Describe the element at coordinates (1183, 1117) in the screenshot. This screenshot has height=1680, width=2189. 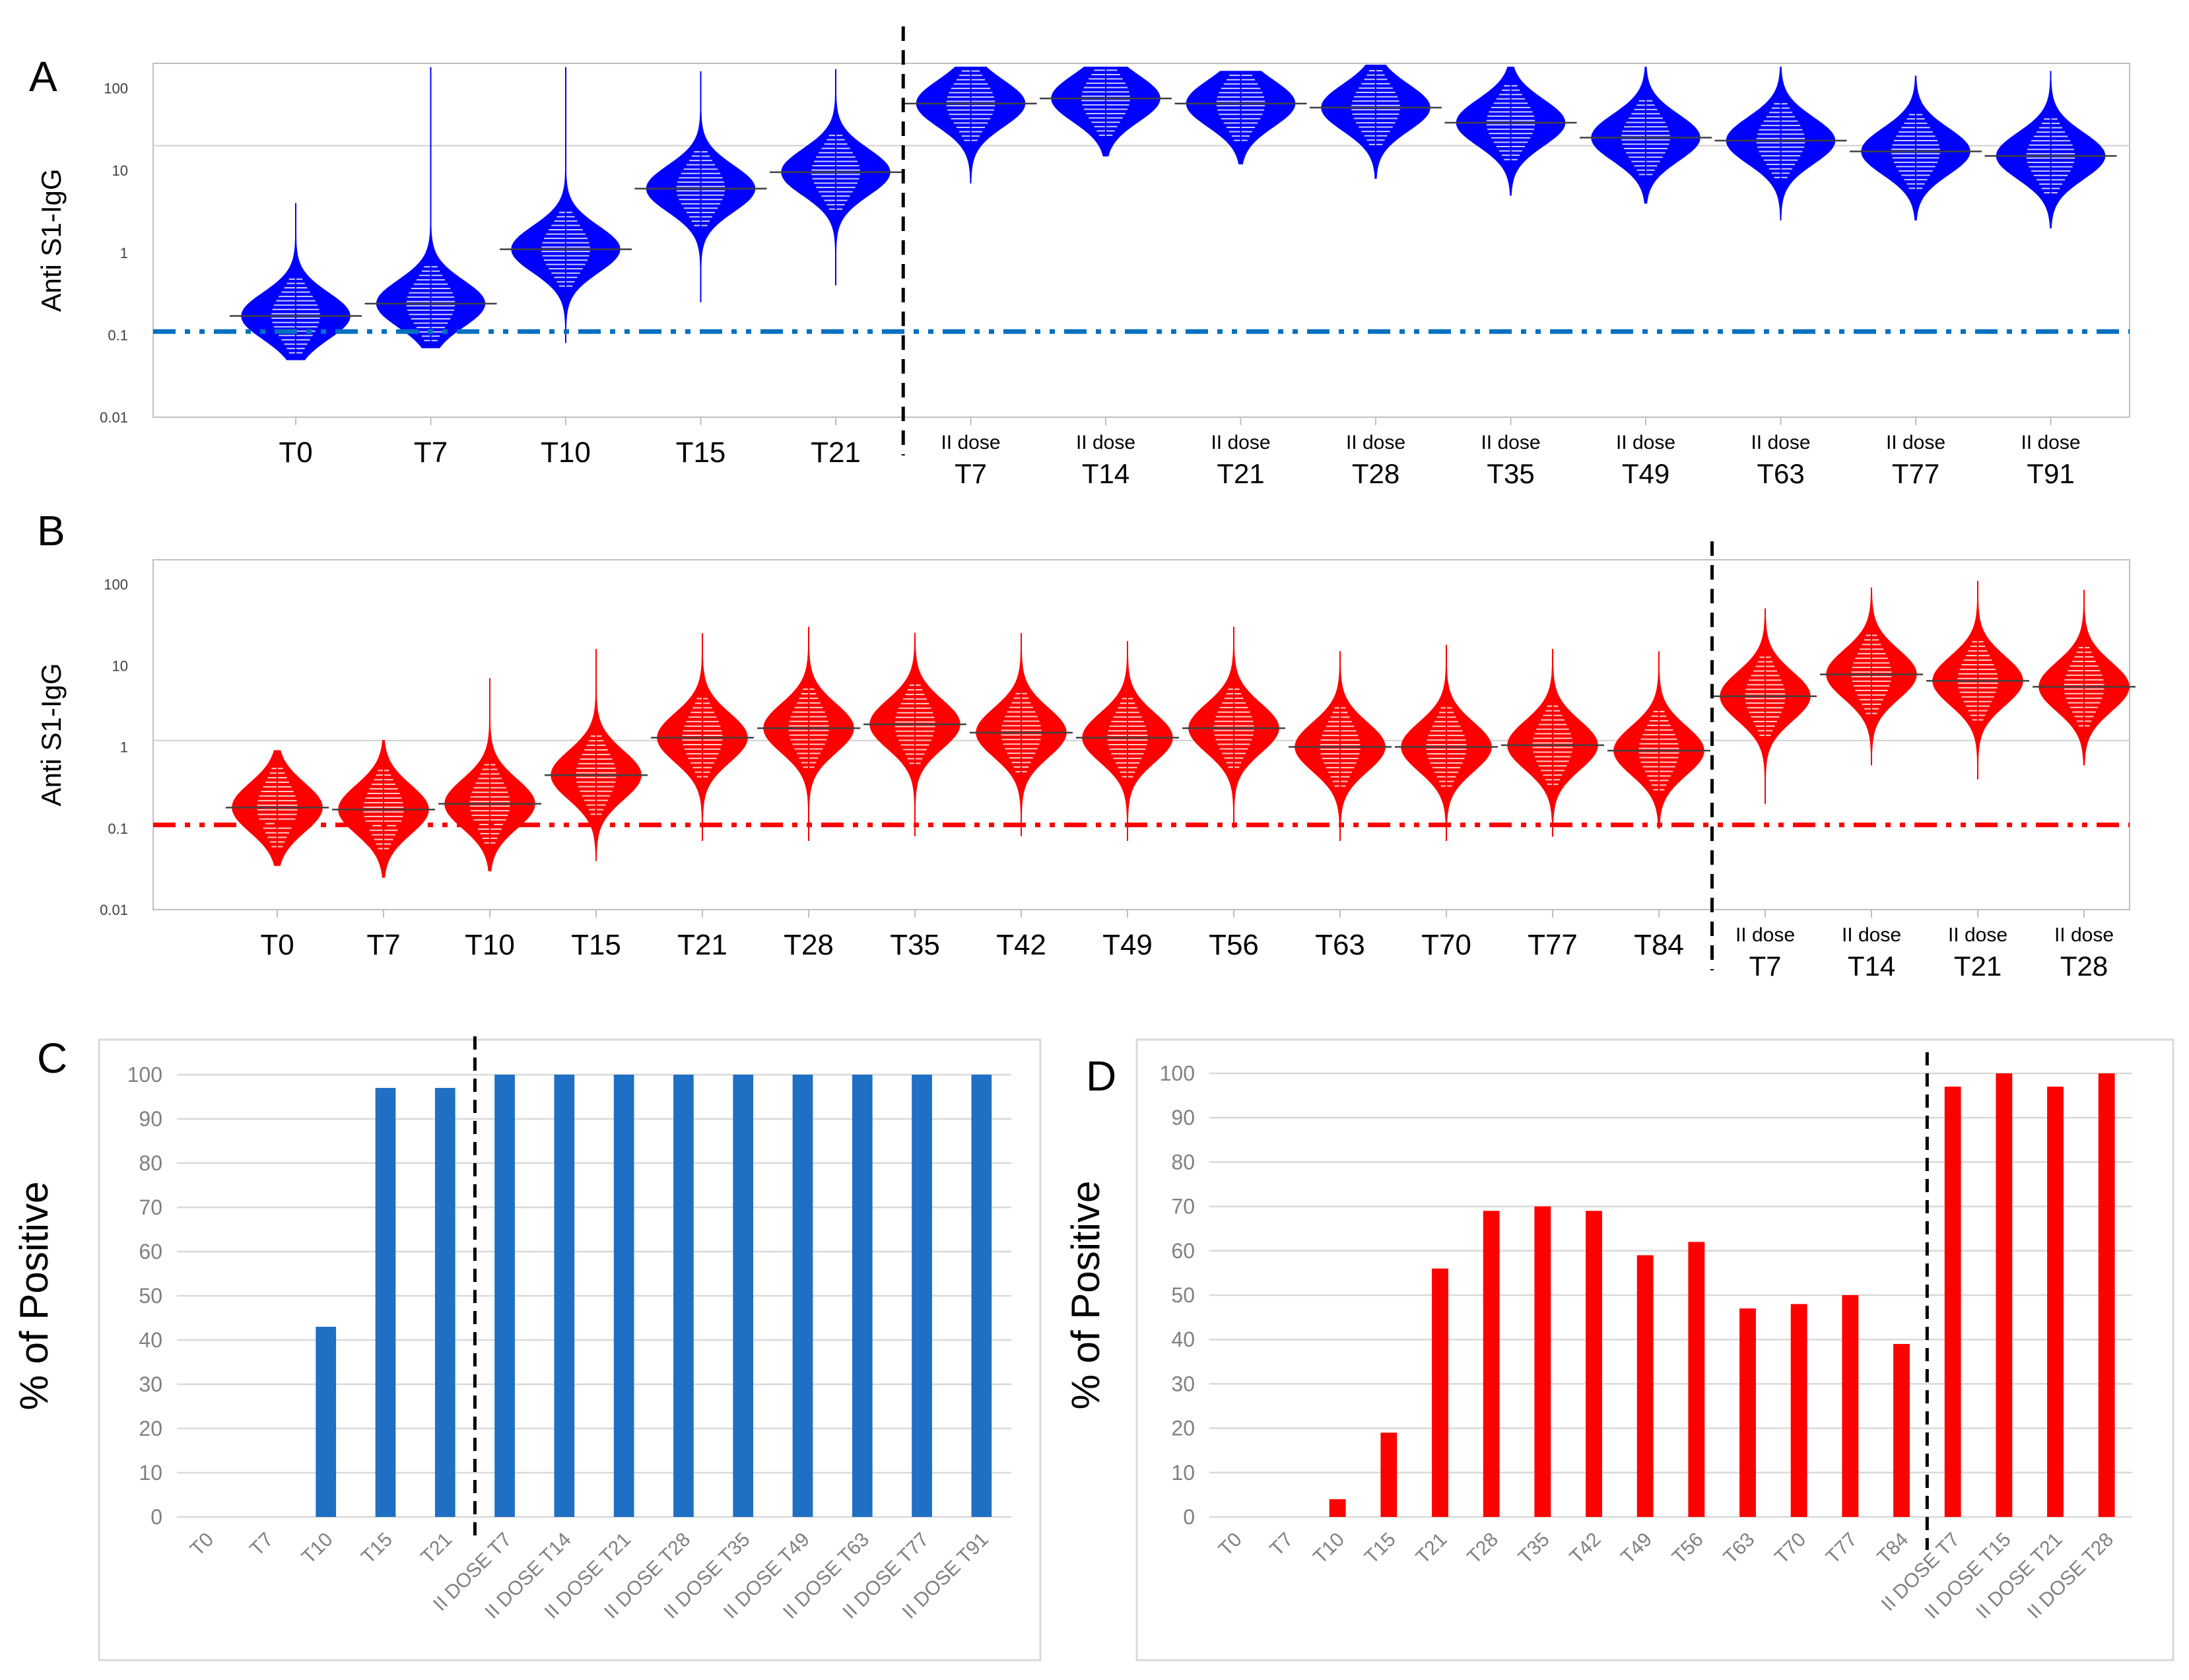
I see `y-tick-label: 90` at that location.